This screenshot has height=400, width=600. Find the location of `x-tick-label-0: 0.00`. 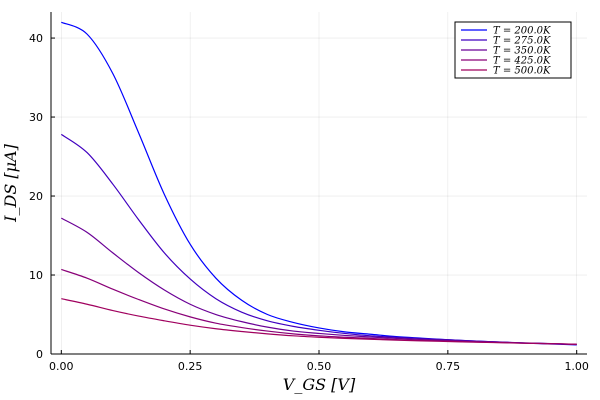

x-tick-label-0: 0.00 is located at coordinates (61, 366).